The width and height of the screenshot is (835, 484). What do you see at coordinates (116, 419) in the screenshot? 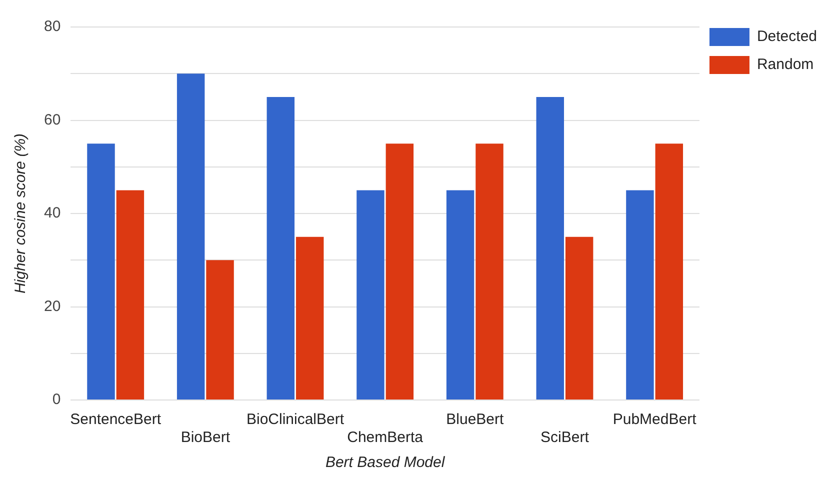
I see `x-tick-label: SentenceBert` at bounding box center [116, 419].